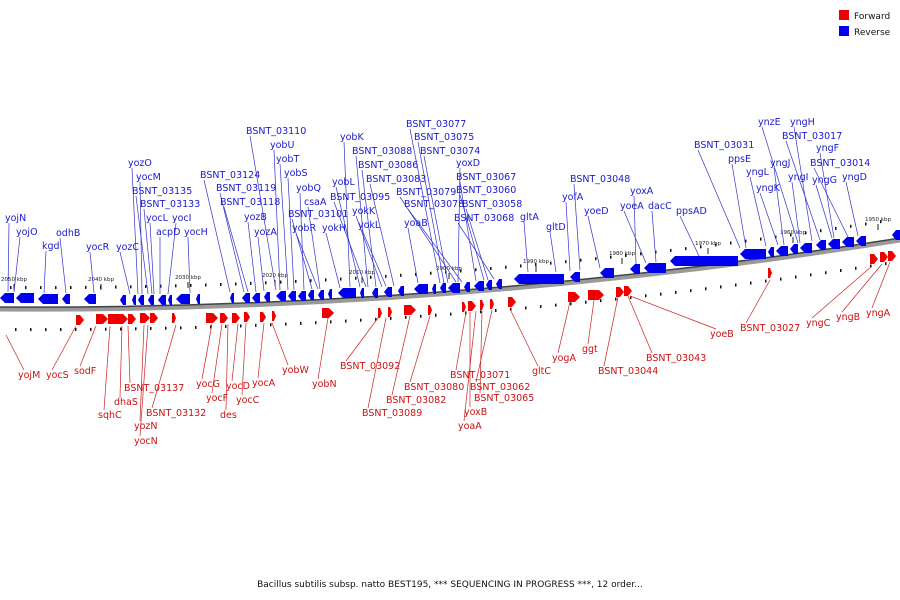 Image resolution: width=900 pixels, height=600 pixels. What do you see at coordinates (854, 177) in the screenshot?
I see `gene-label-reverse: yngD` at bounding box center [854, 177].